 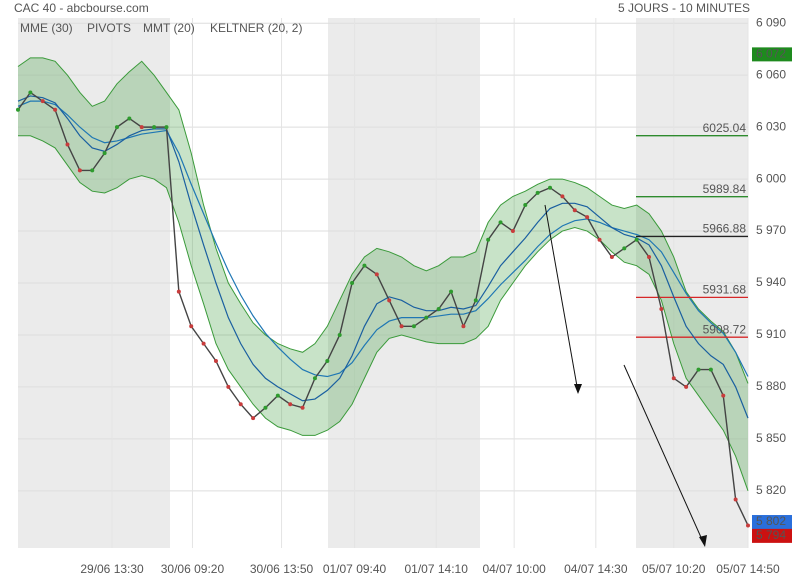 What do you see at coordinates (664, 454) in the screenshot?
I see `arrow` at bounding box center [664, 454].